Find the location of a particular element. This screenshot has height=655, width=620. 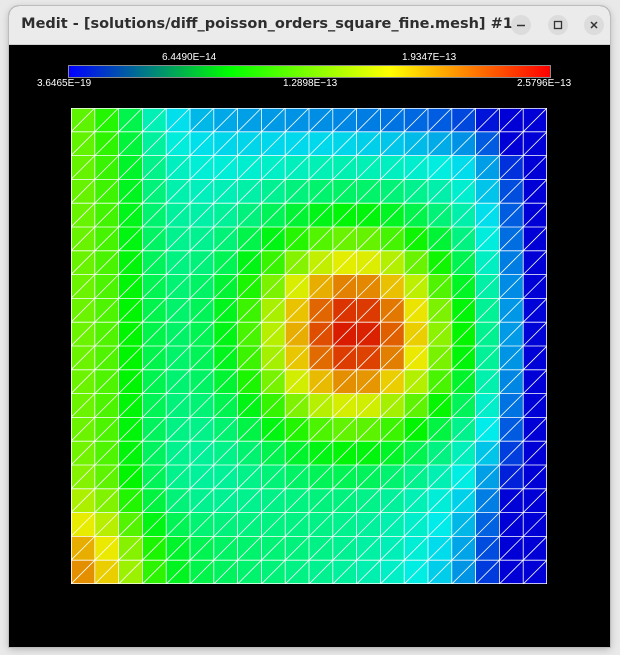

close-button is located at coordinates (594, 25).